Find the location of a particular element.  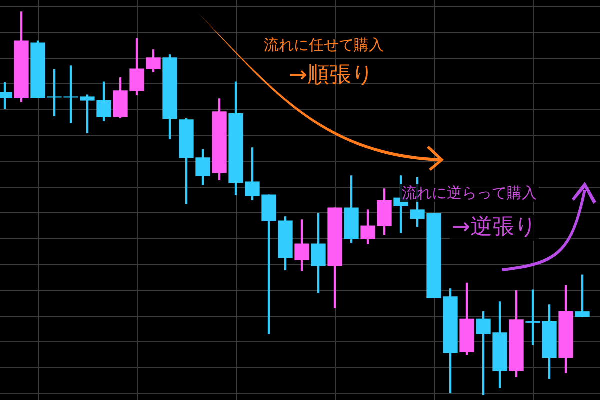

annotation: →逆張り is located at coordinates (495, 228).